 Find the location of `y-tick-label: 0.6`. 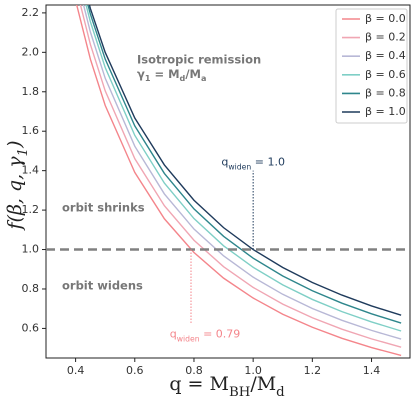

y-tick-label: 0.6 is located at coordinates (31, 327).